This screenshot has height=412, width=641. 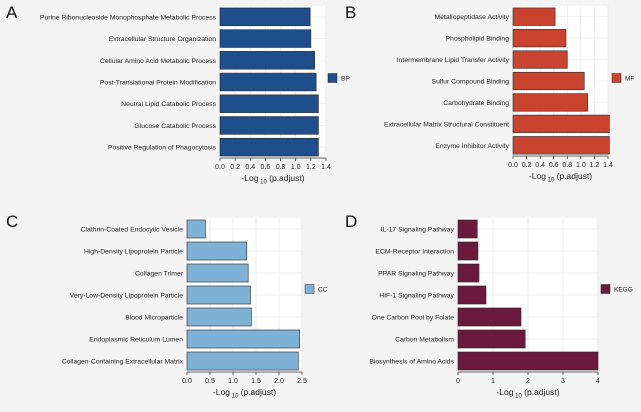 What do you see at coordinates (493, 381) in the screenshot?
I see `panel-d-tick-label: 1` at bounding box center [493, 381].